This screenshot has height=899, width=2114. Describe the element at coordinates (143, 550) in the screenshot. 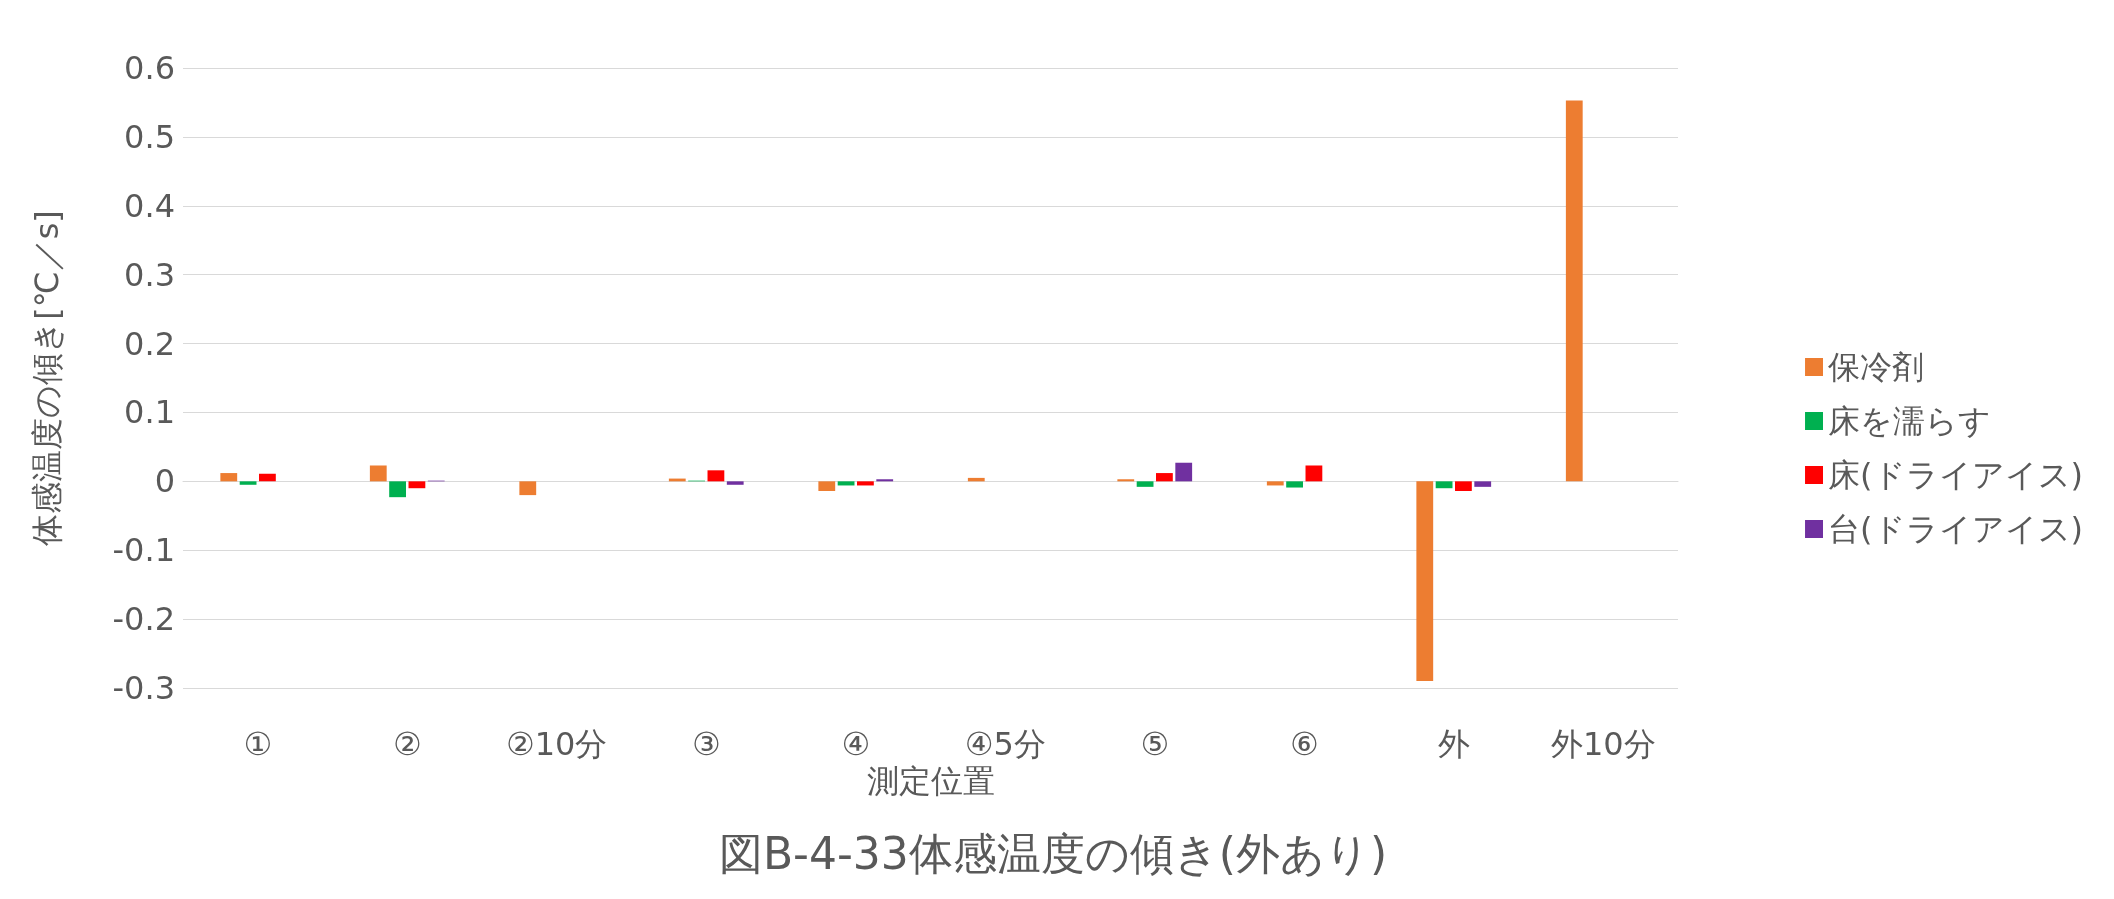

I see `y-tick-label: -0.1` at that location.